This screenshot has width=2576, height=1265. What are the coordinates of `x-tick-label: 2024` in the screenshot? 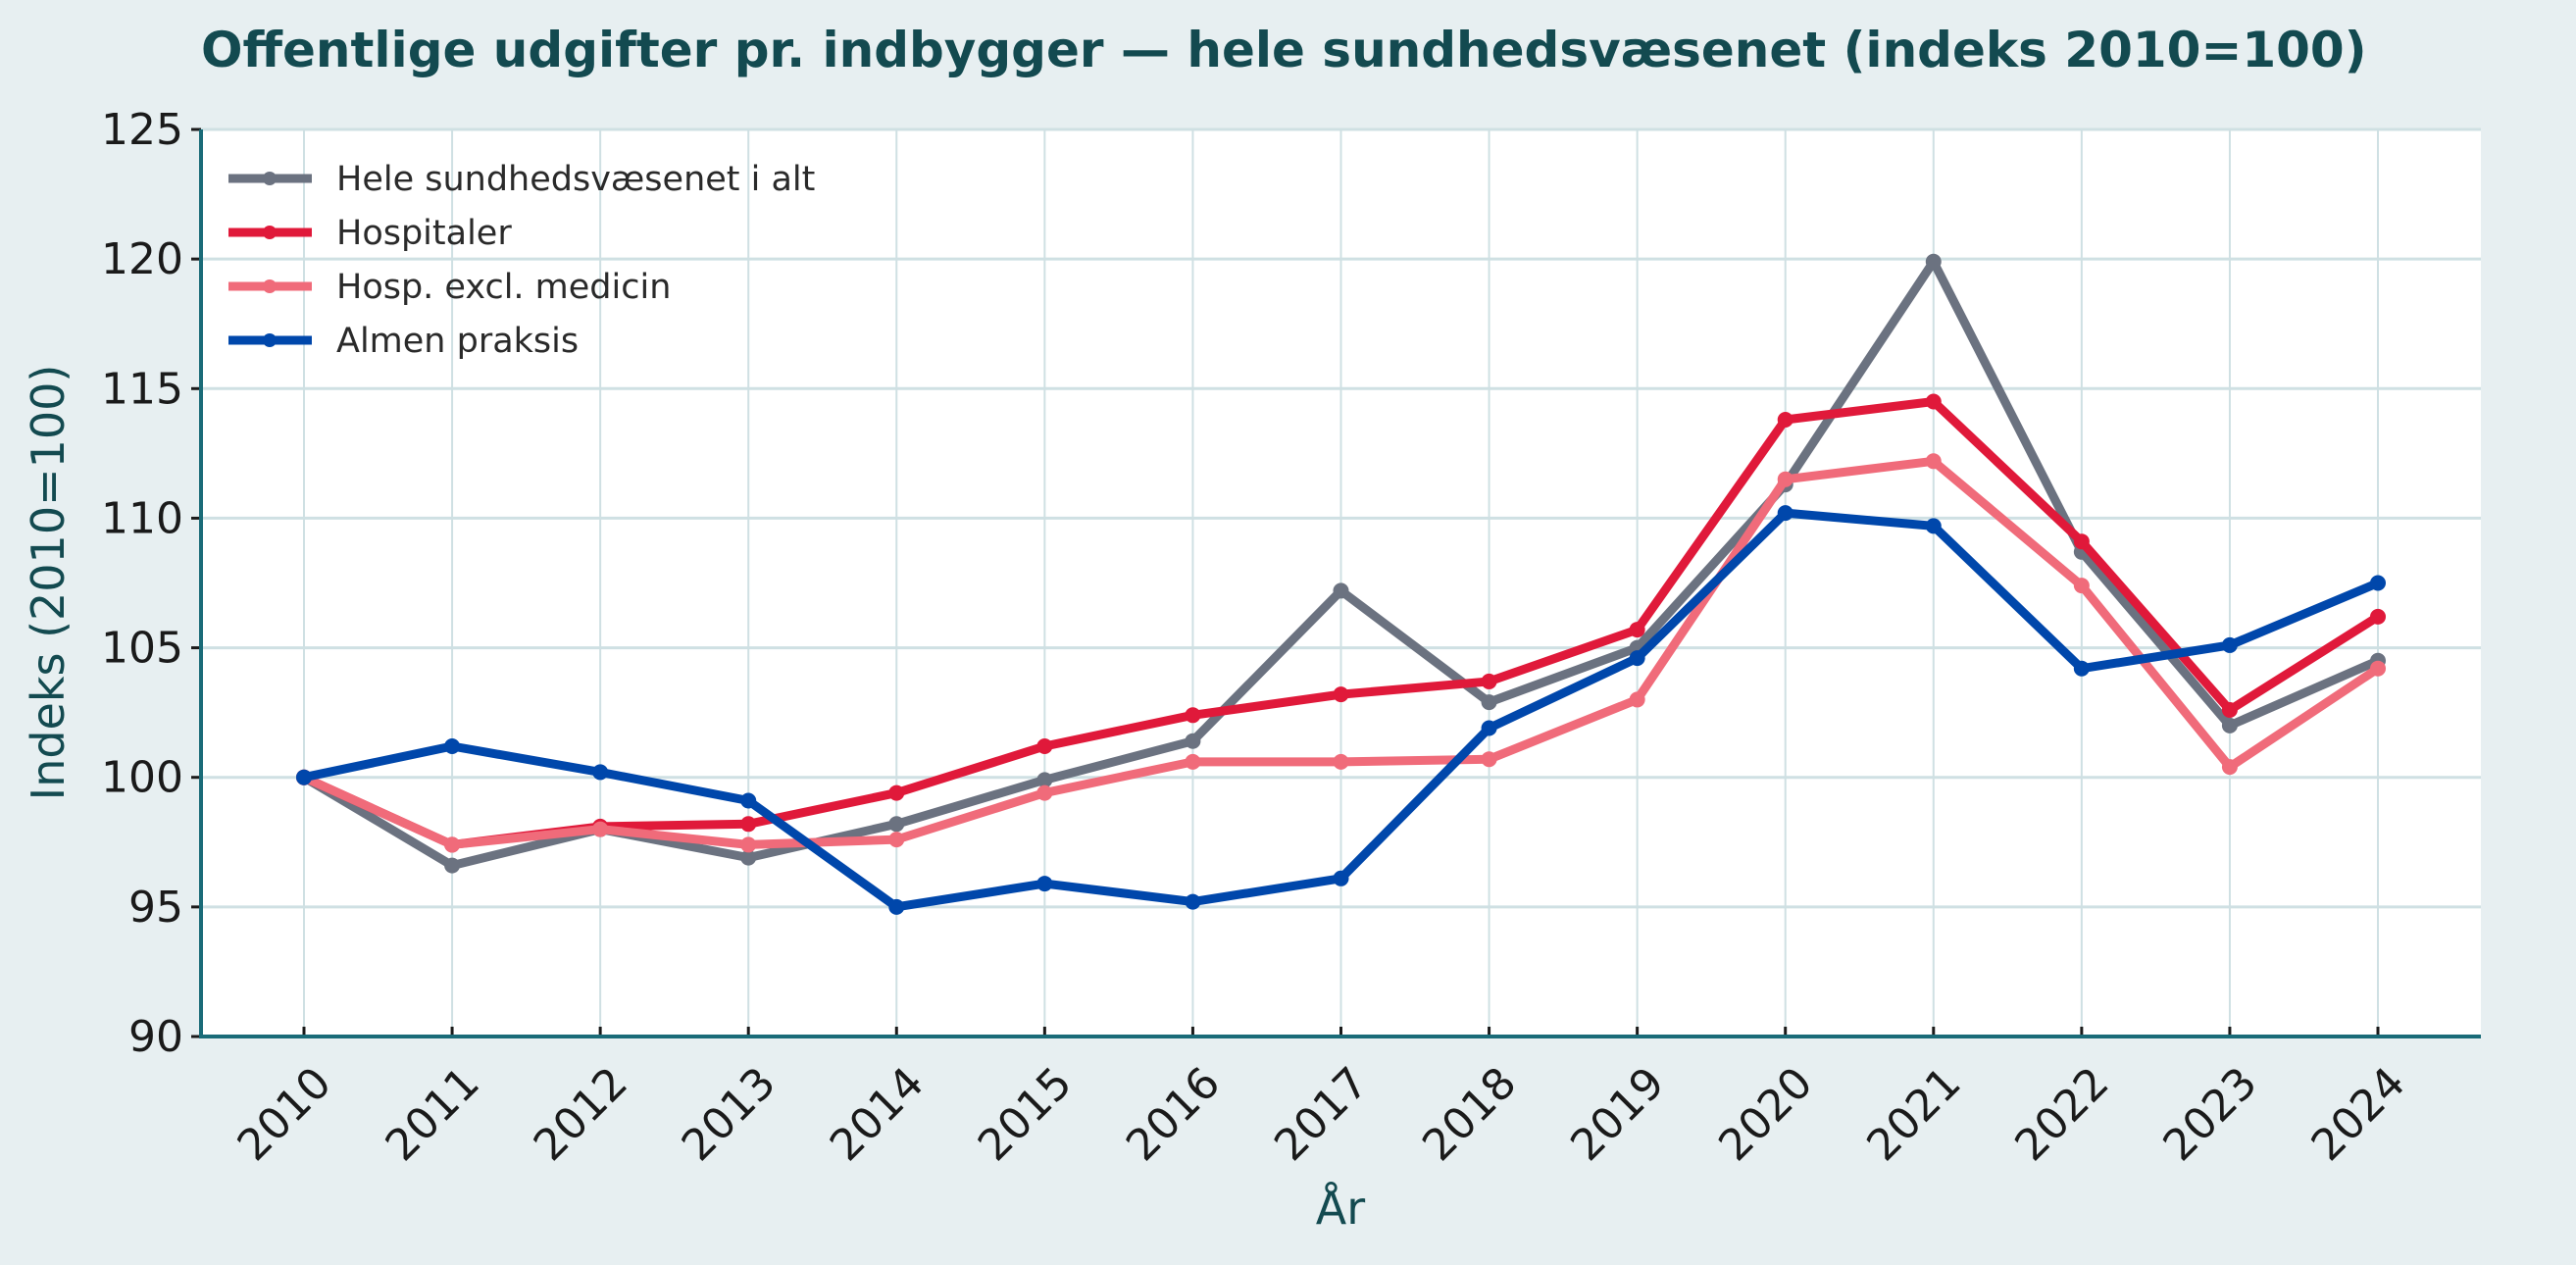 It's located at (2359, 1115).